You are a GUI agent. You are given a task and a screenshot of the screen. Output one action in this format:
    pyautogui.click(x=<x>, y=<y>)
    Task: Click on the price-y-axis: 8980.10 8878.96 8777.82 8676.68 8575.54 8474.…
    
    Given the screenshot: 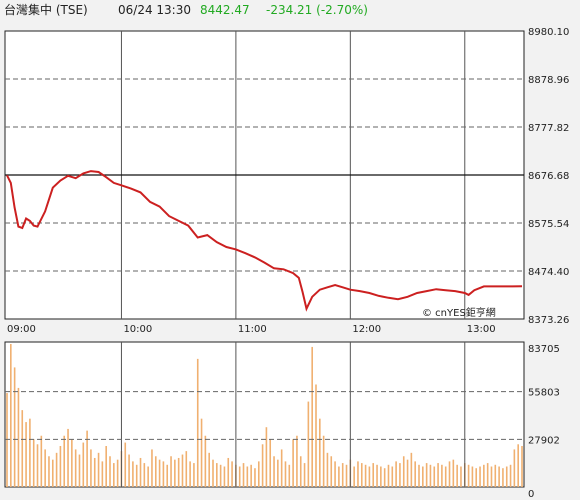 What is the action you would take?
    pyautogui.click(x=548, y=176)
    